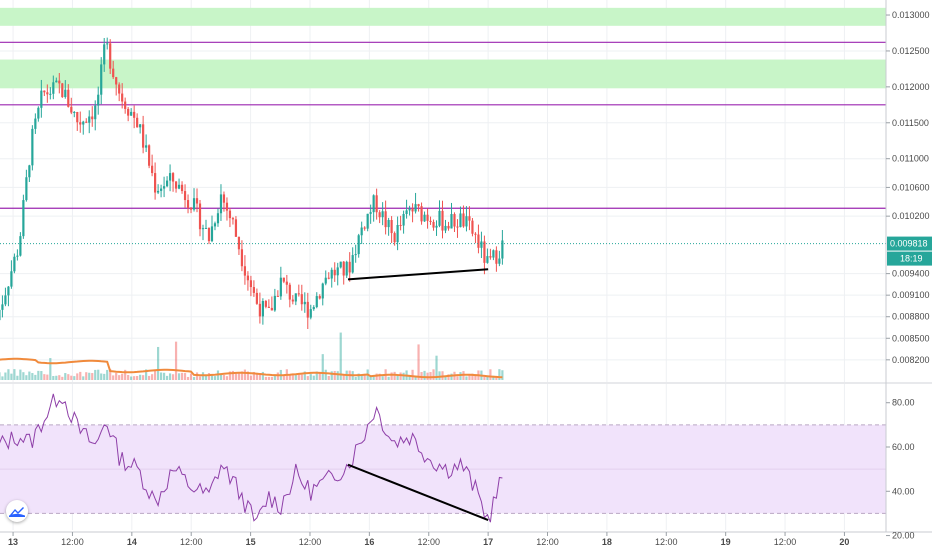 The image size is (932, 550). What do you see at coordinates (17, 511) in the screenshot?
I see `tradingview-cloud-icon` at bounding box center [17, 511].